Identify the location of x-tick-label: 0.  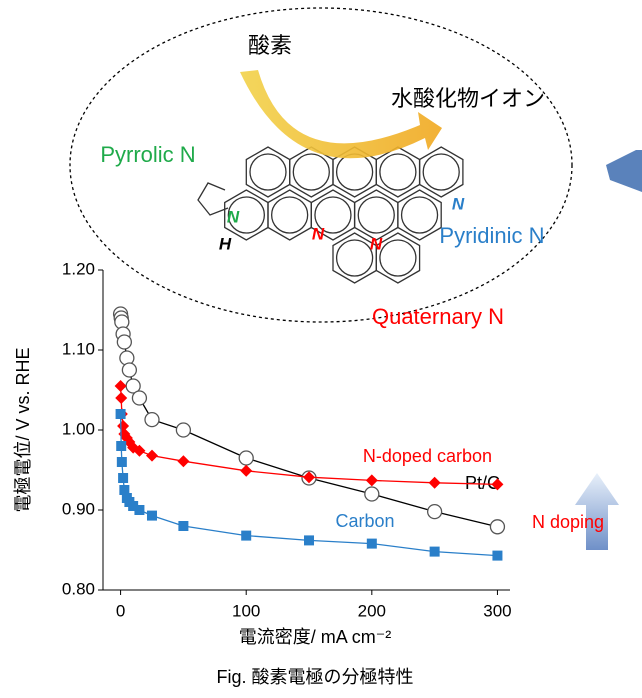
(120, 610).